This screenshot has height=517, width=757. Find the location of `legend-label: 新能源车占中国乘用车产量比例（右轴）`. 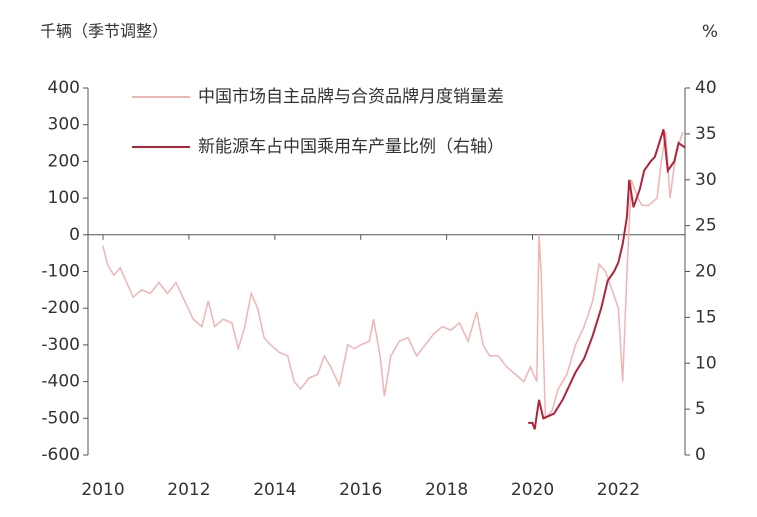

legend-label: 新能源车占中国乘用车产量比例（右轴） is located at coordinates (351, 147).